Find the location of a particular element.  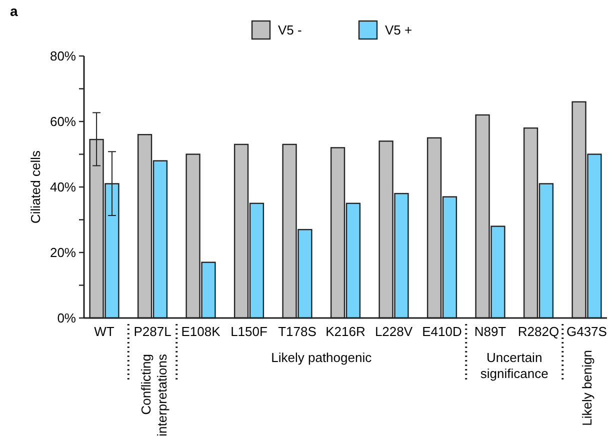

x-tick-label: L150F is located at coordinates (249, 331).